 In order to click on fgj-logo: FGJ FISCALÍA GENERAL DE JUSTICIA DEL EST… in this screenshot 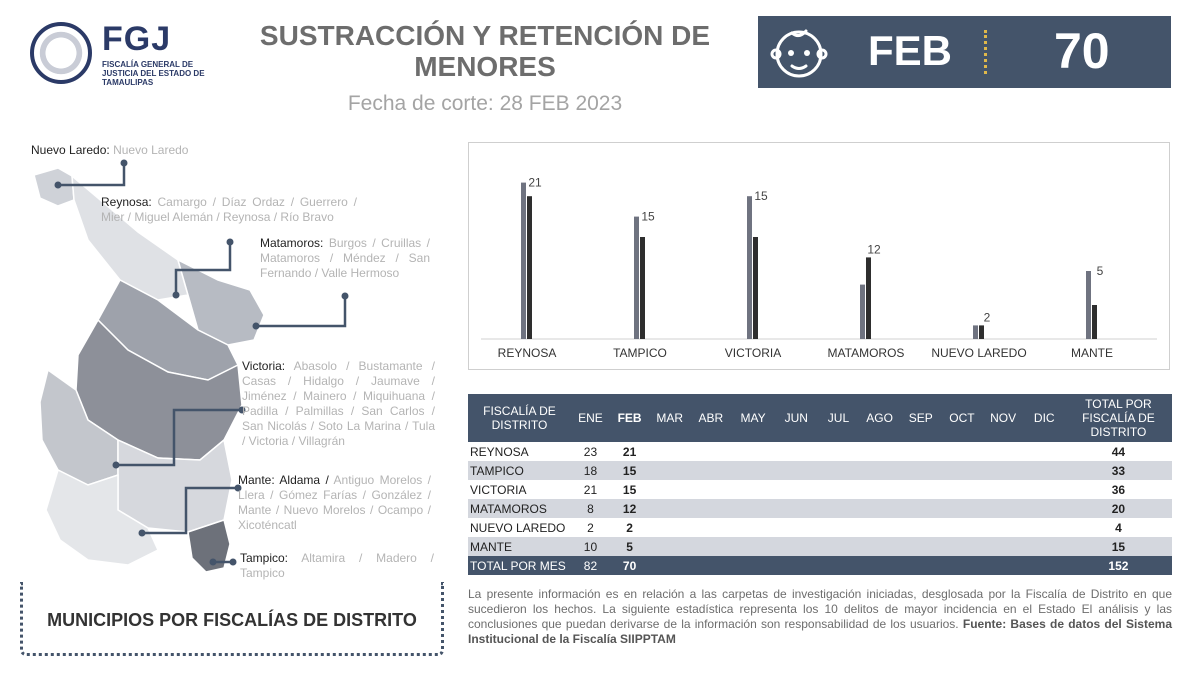, I will do `click(117, 56)`.